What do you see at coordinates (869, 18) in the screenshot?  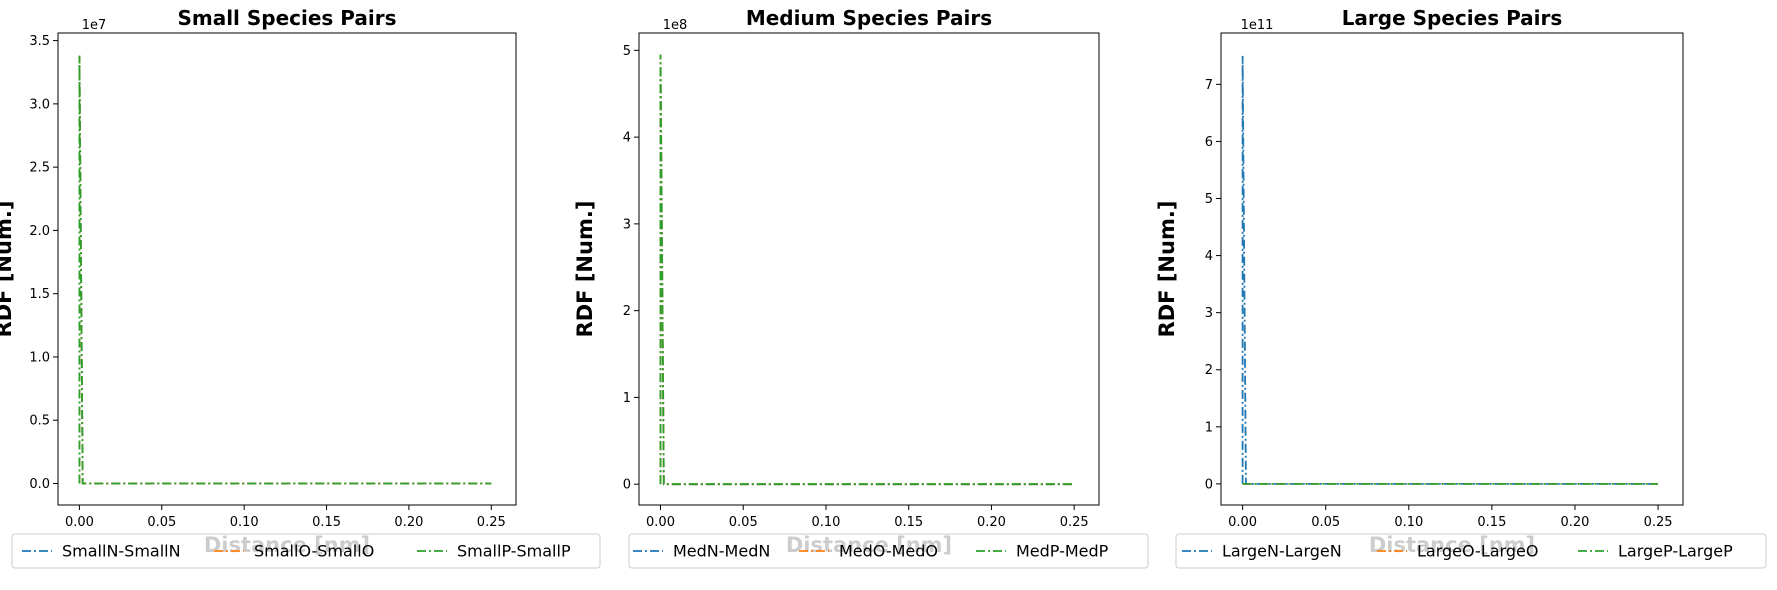 I see `chart-title: Medium Species Pairs` at bounding box center [869, 18].